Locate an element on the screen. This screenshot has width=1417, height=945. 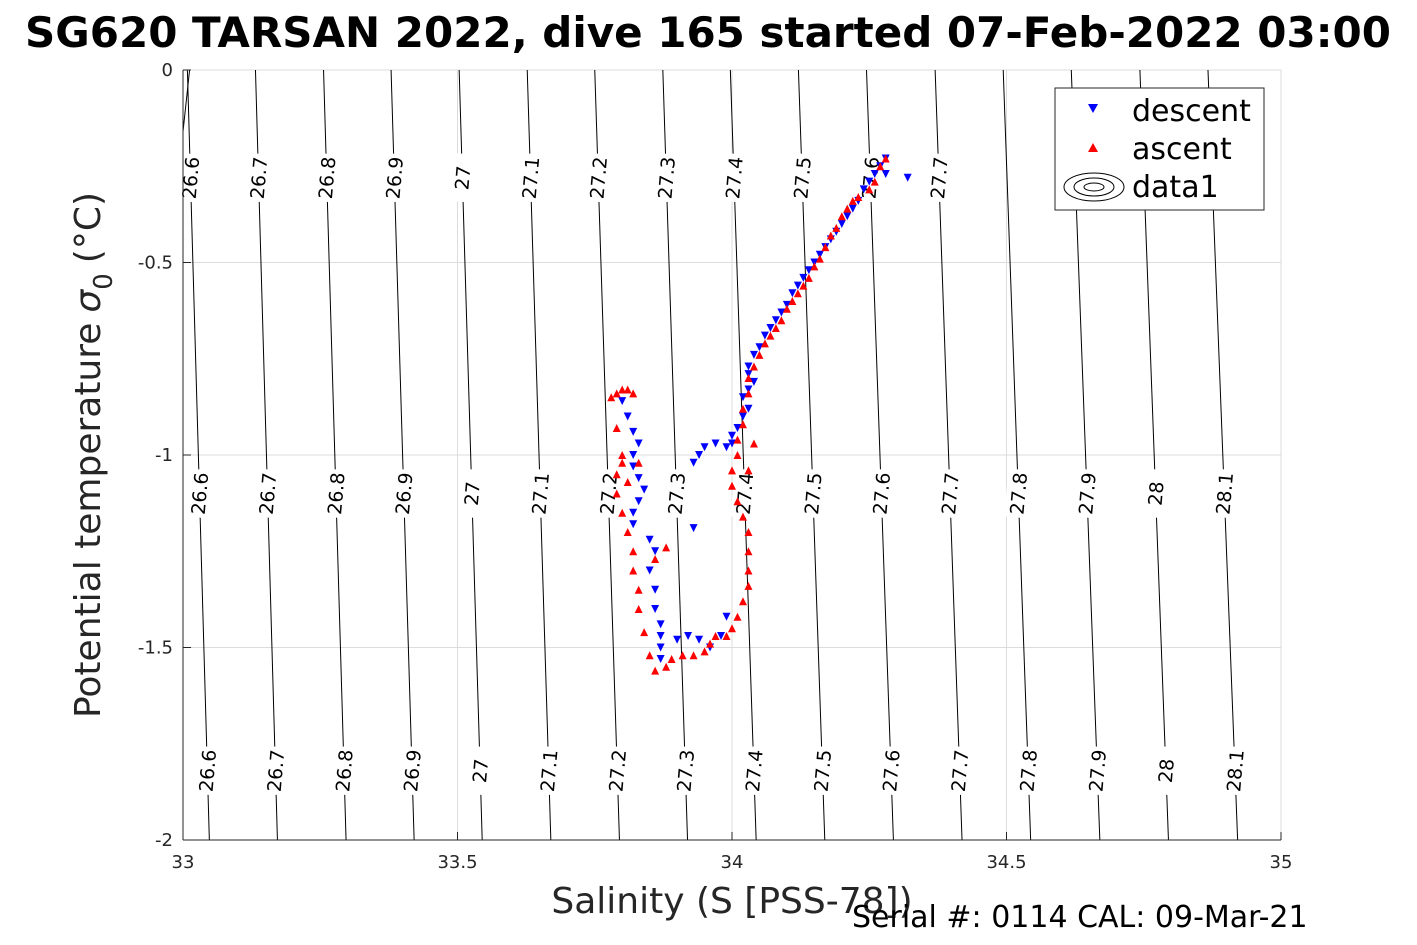
isopycnal-label: 28.1 is located at coordinates (1225, 494).